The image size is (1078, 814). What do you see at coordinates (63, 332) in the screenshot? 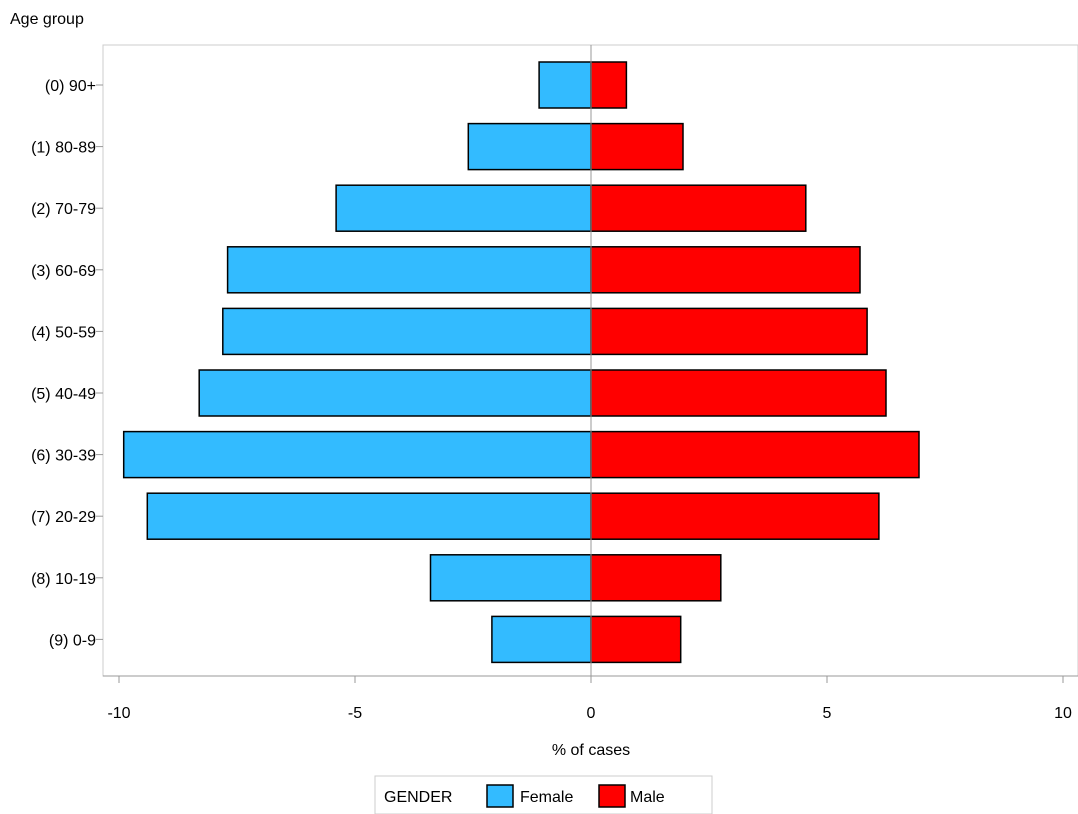
I see `y-tick-label: (4) 50-59` at bounding box center [63, 332].